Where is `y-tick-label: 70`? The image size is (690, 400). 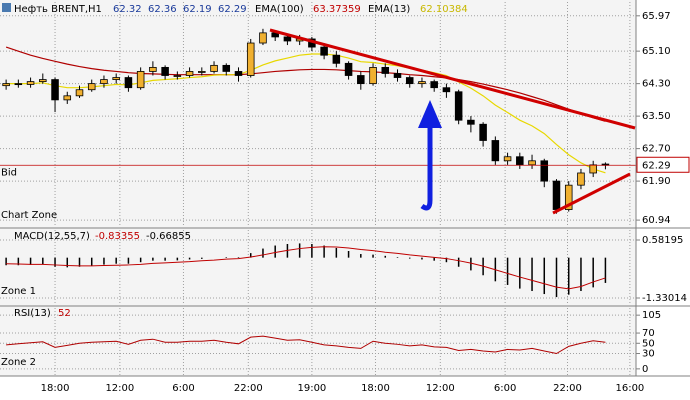
y-tick-label: 70 is located at coordinates (648, 333).